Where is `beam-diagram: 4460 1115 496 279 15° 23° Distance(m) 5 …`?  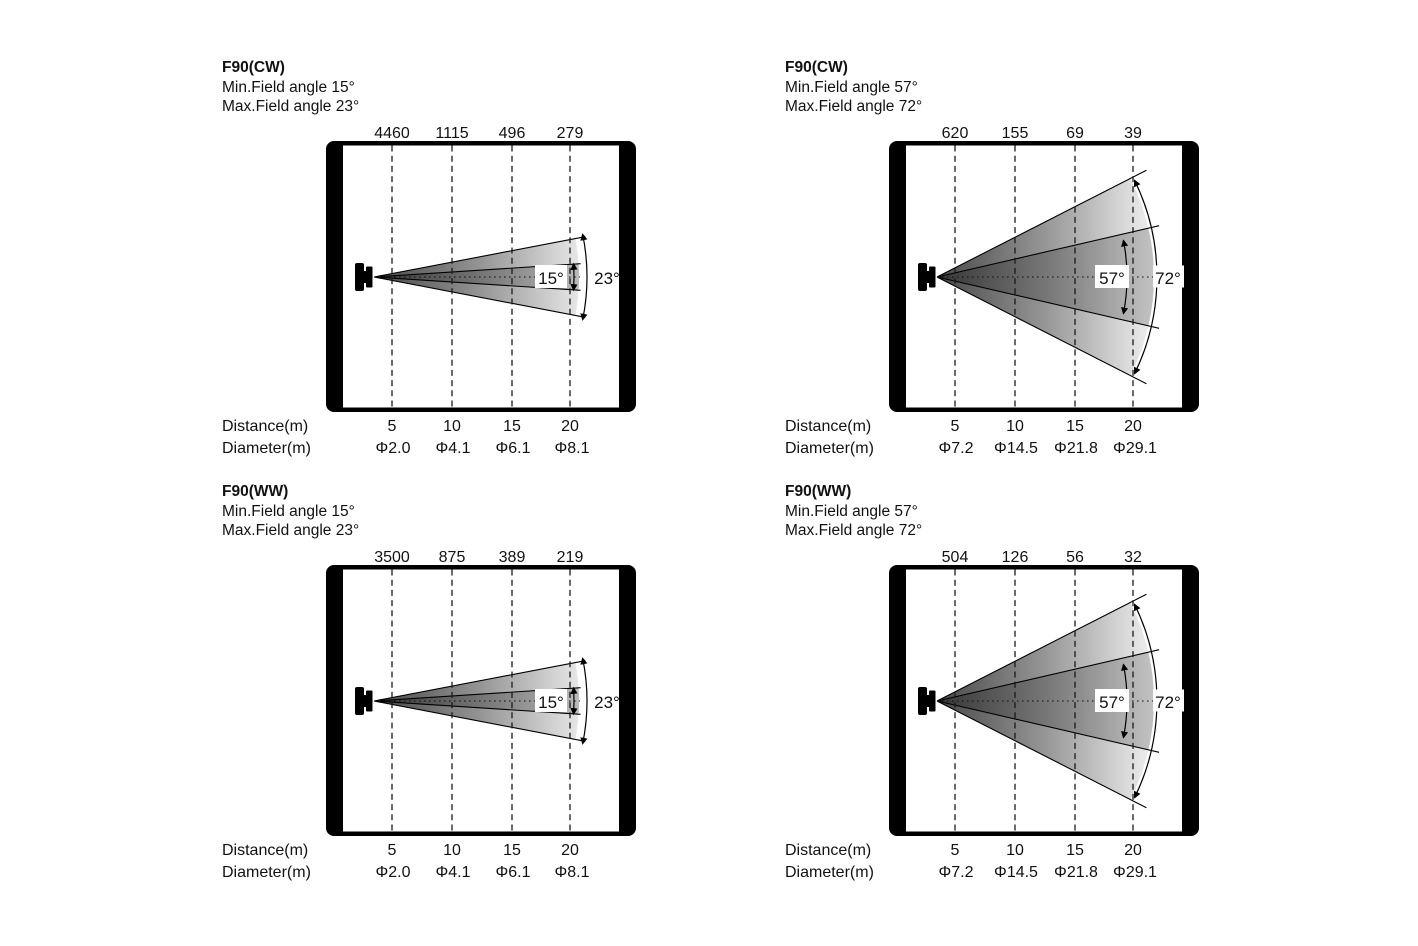 beam-diagram: 4460 1115 496 279 15° 23° Distance(m) 5 … is located at coordinates (429, 291).